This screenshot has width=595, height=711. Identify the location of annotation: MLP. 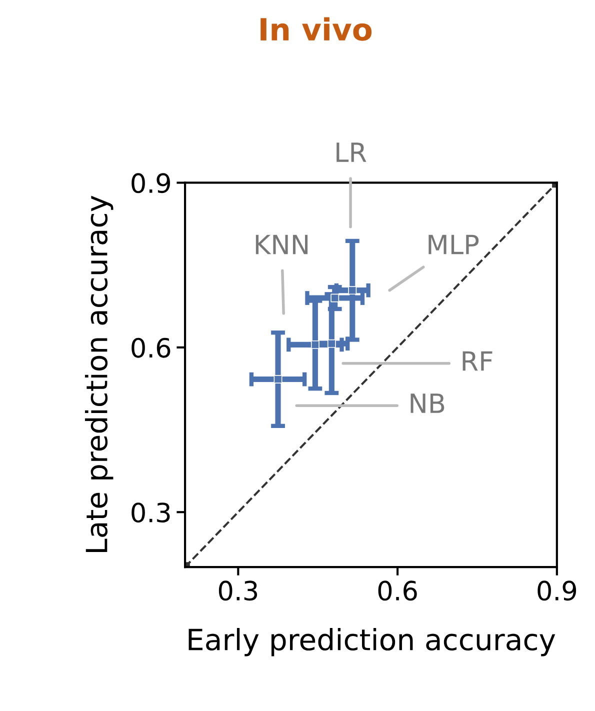
(453, 244).